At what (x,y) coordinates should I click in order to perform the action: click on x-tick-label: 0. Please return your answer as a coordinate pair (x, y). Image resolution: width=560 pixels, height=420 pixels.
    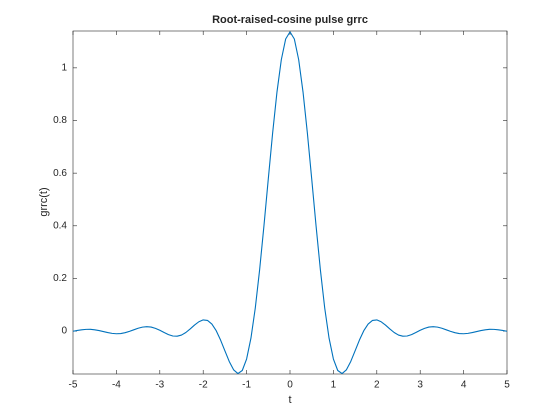
    Looking at the image, I should click on (290, 385).